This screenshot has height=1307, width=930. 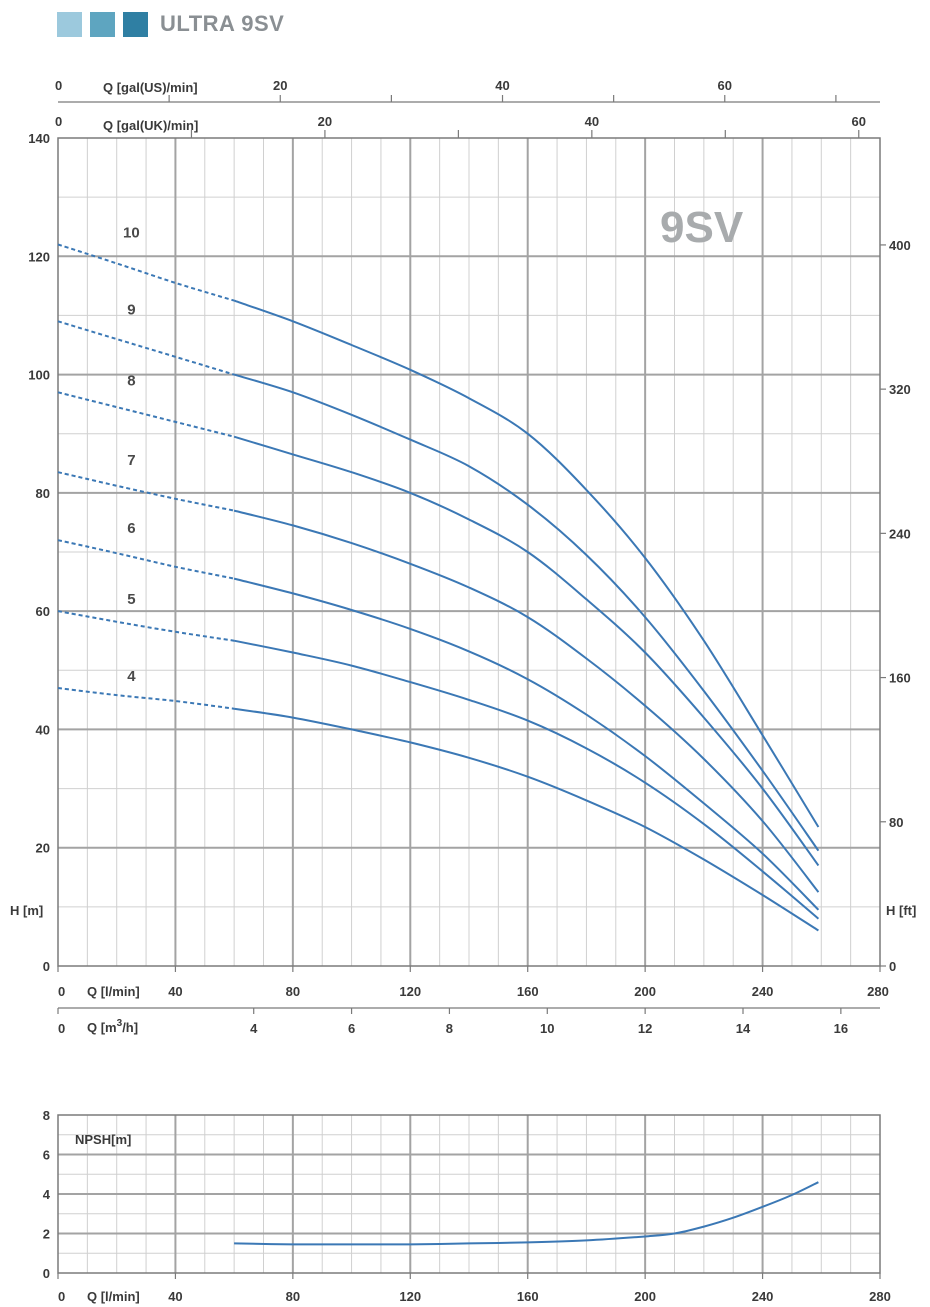 I want to click on curve-dashed-8-stages, so click(x=146, y=414).